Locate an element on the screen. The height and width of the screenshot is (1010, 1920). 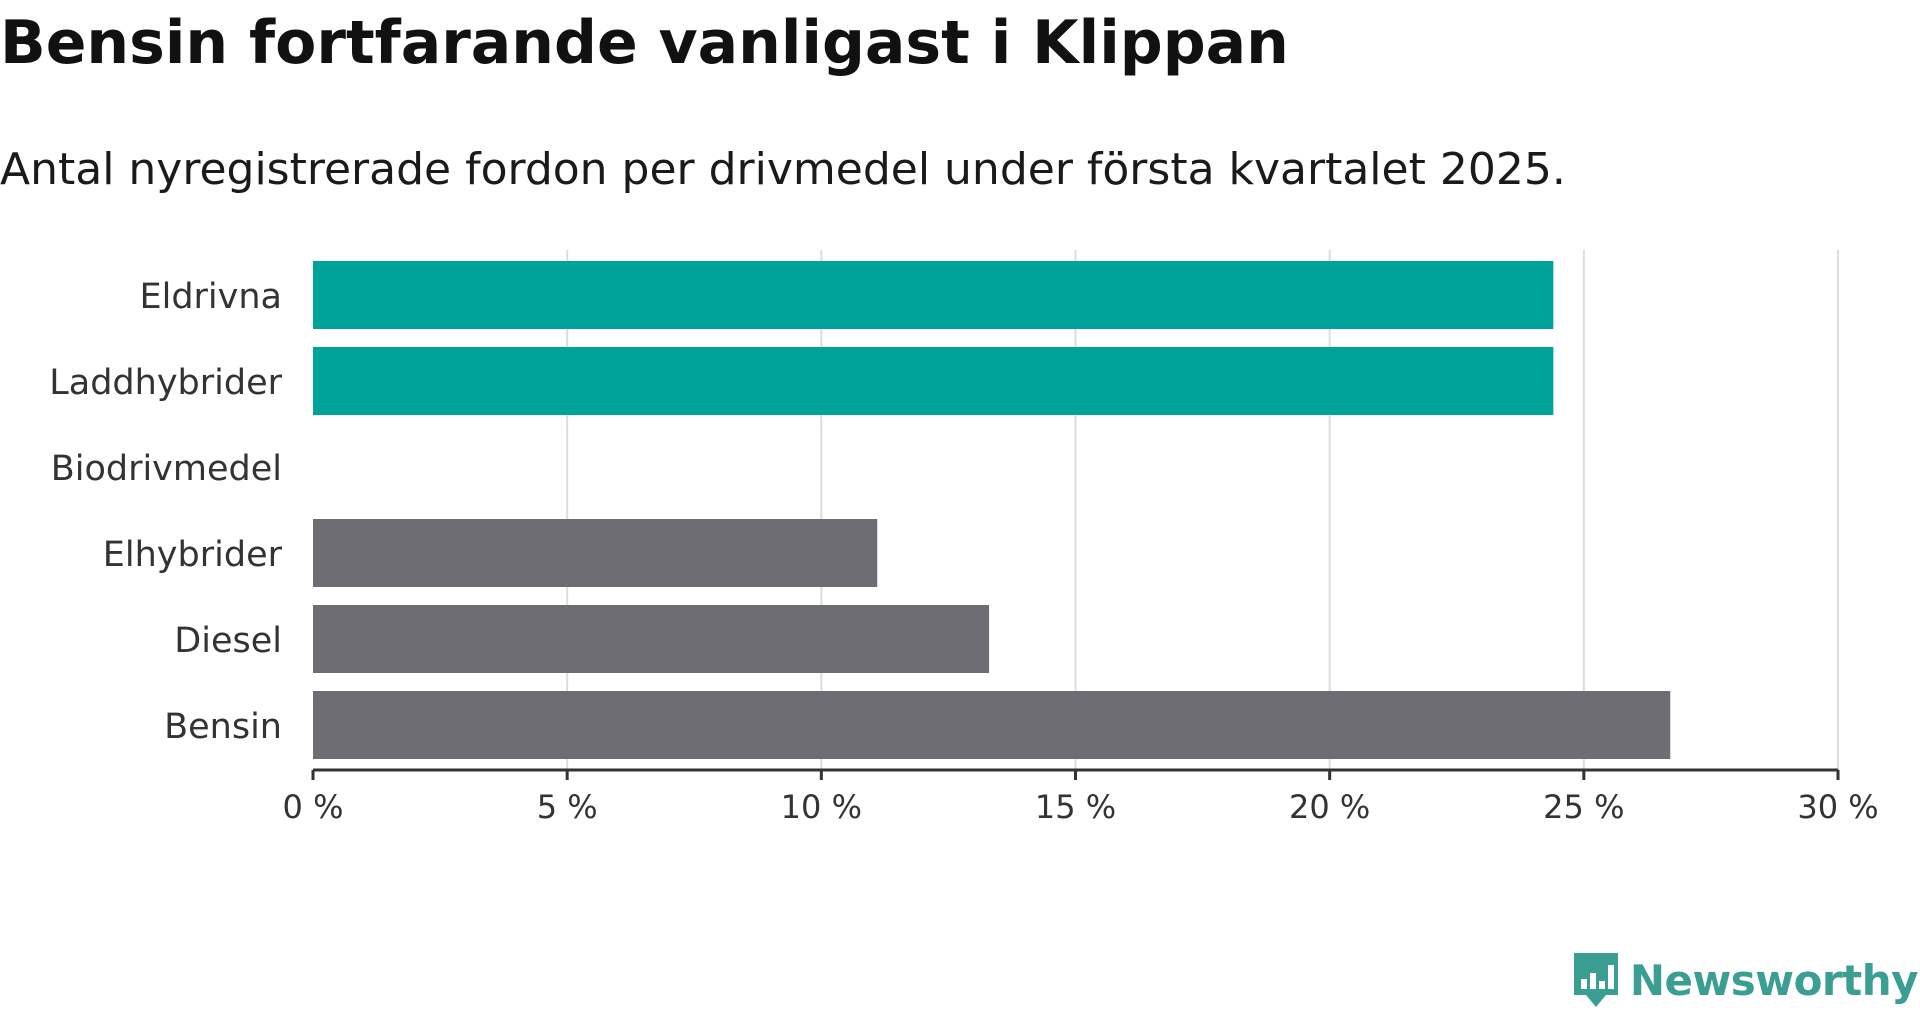
category-label: Diesel is located at coordinates (228, 641).